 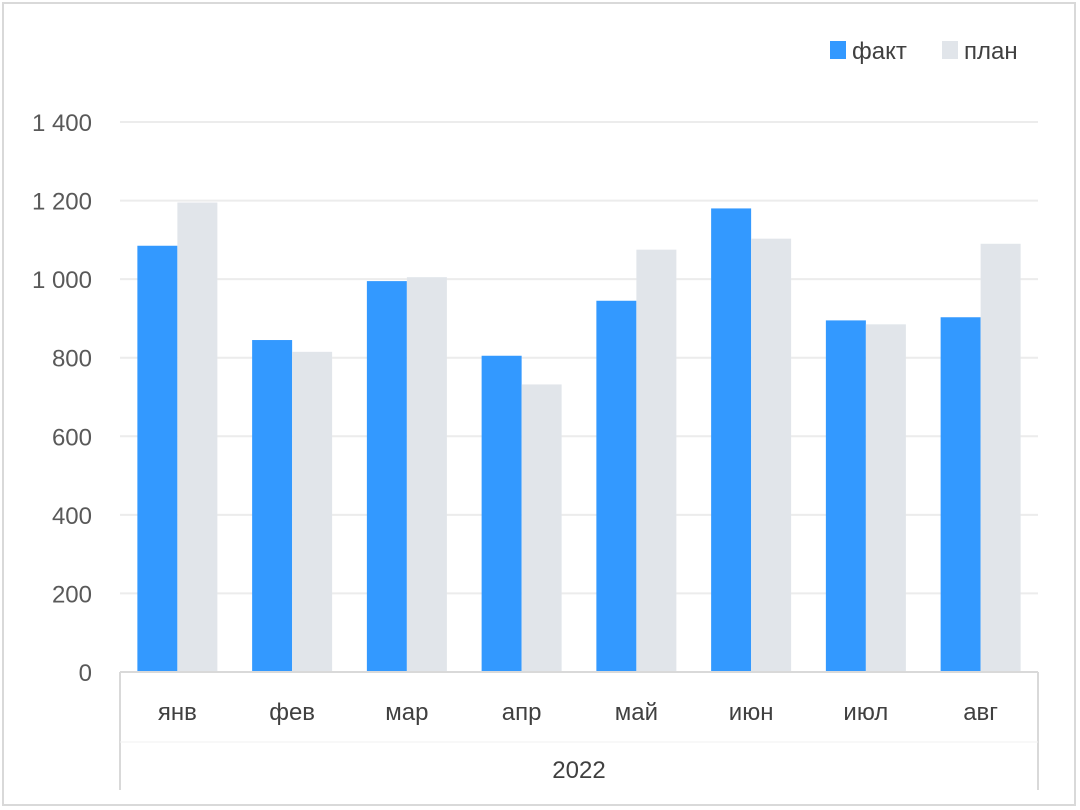 I want to click on y-axis: 0 200 400 600 800 1 000 1 200 1 400, so click(x=62, y=398).